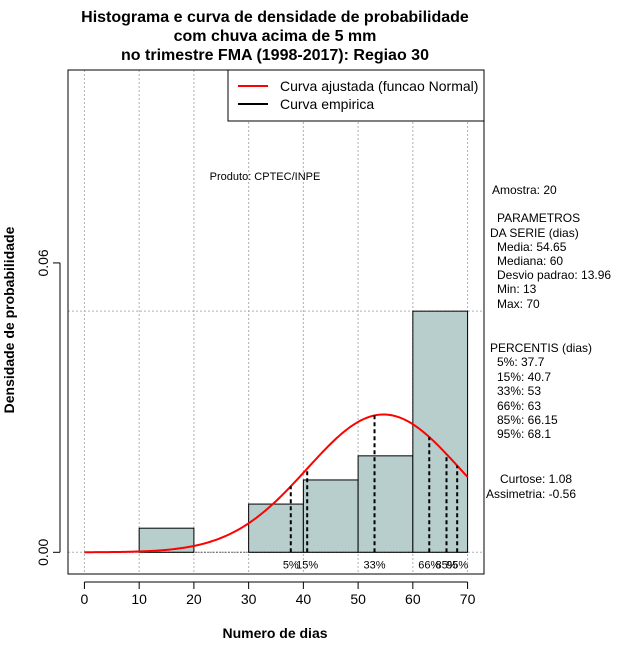  What do you see at coordinates (534, 233) in the screenshot?
I see `parameters-subheading: DA SERIE (dias)` at bounding box center [534, 233].